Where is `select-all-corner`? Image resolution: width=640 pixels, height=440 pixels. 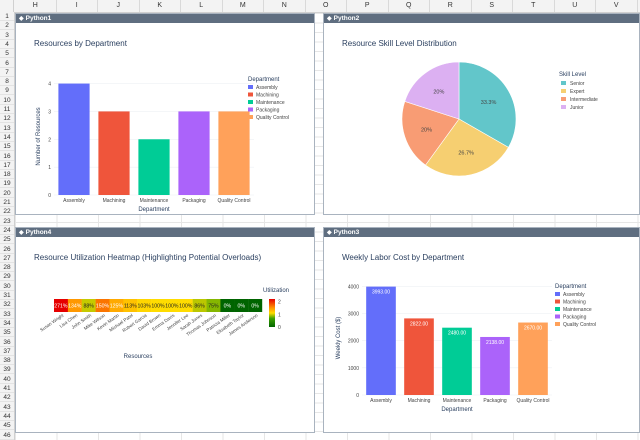
select-all-corner is located at coordinates (7, 6).